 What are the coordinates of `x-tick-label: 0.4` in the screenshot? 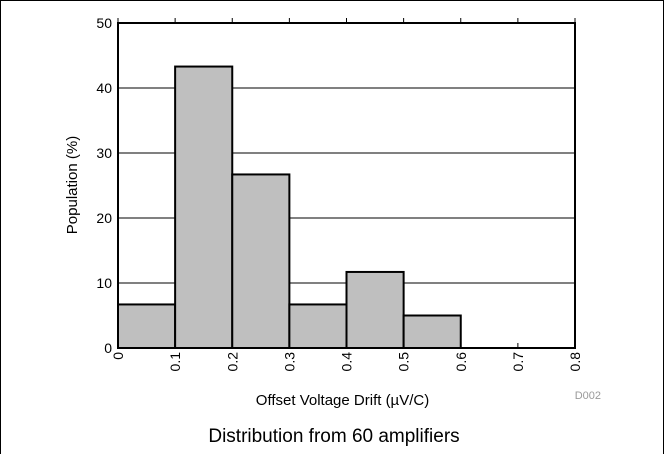 It's located at (347, 362).